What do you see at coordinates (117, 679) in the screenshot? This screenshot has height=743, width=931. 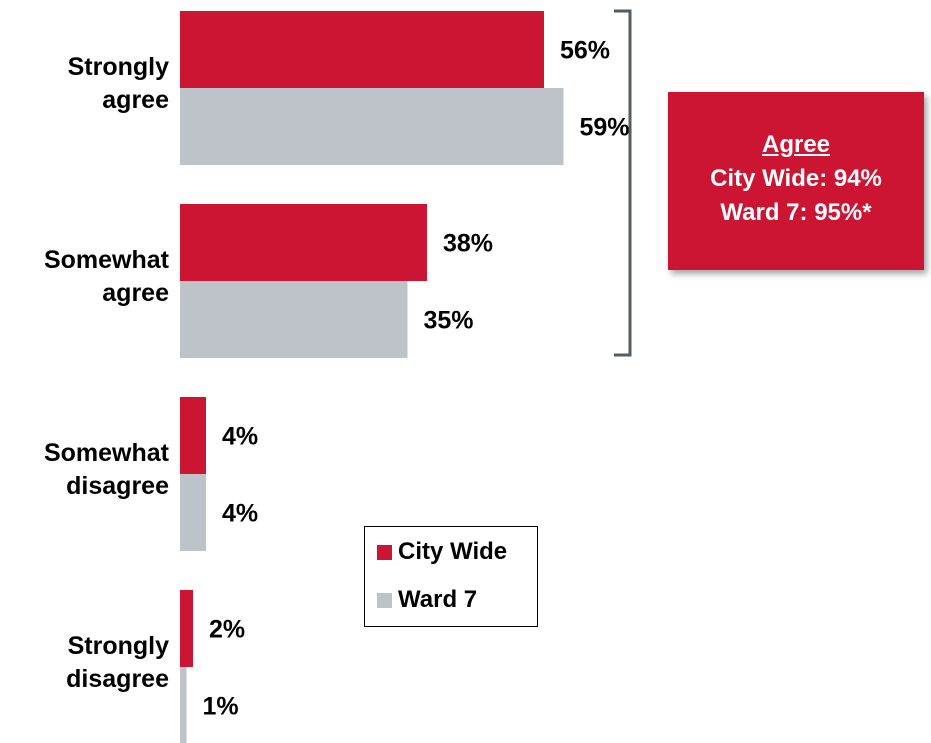 I see `category-label-strongly-disagree-line-2: disagree` at bounding box center [117, 679].